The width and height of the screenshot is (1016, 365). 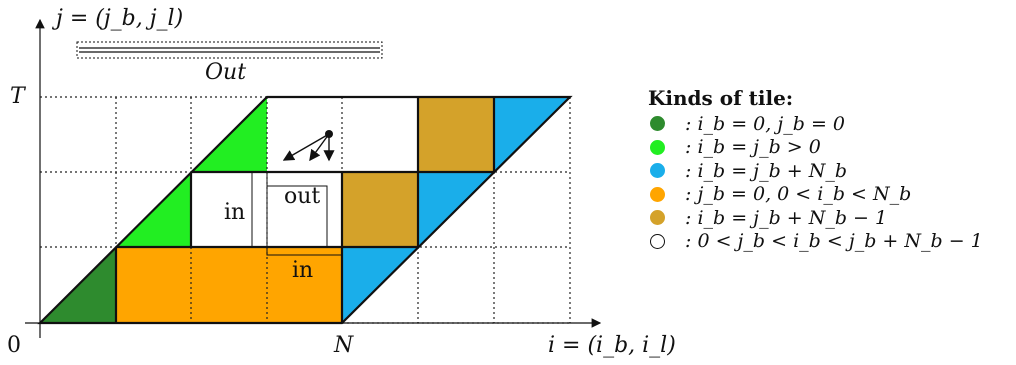 What do you see at coordinates (834, 241) in the screenshot?
I see `legend-item-label: : 0 < j_b < i_b < j_b + N_b − 1` at bounding box center [834, 241].